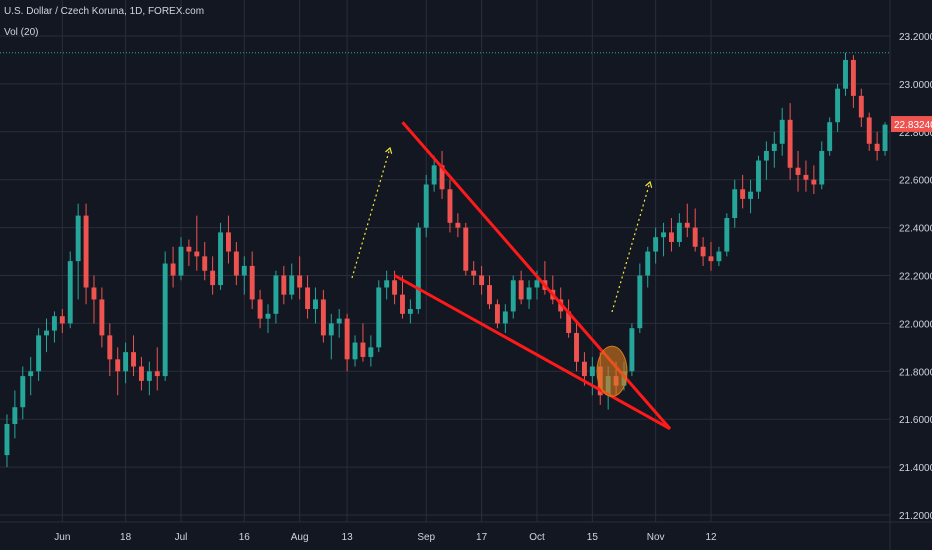 The image size is (932, 550). Describe the element at coordinates (915, 468) in the screenshot. I see `y-tick-label: 21.40000` at that location.